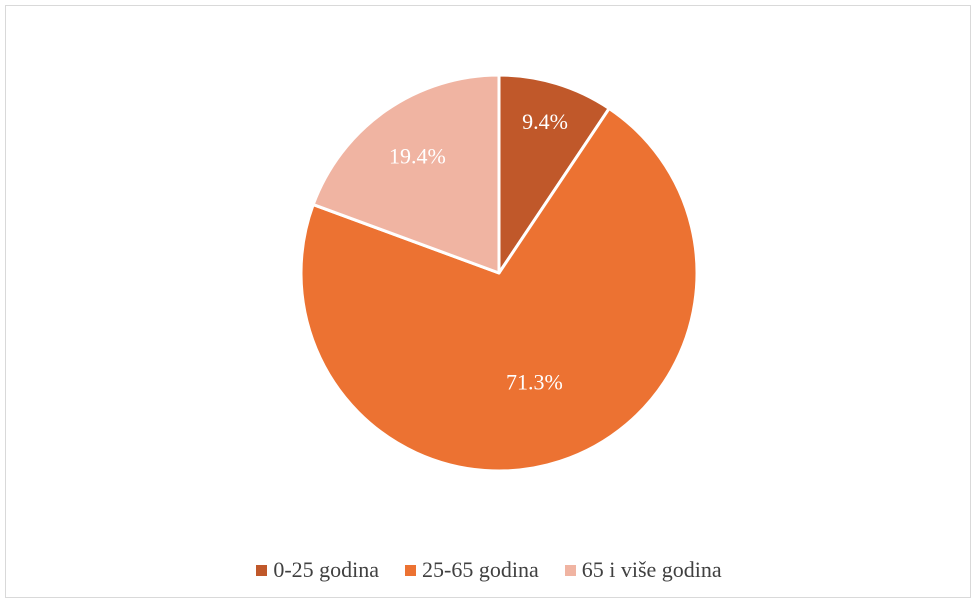  I want to click on pie-slice-65-plus, so click(406, 174).